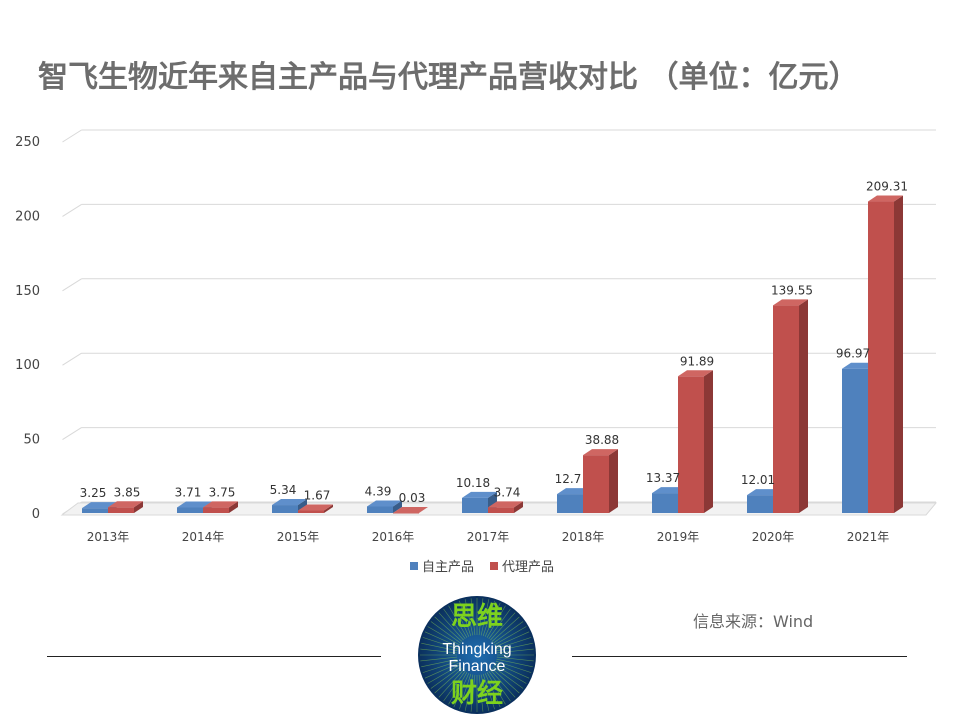 Image resolution: width=967 pixels, height=726 pixels. What do you see at coordinates (298, 537) in the screenshot?
I see `x-tick-label: 2015年` at bounding box center [298, 537].